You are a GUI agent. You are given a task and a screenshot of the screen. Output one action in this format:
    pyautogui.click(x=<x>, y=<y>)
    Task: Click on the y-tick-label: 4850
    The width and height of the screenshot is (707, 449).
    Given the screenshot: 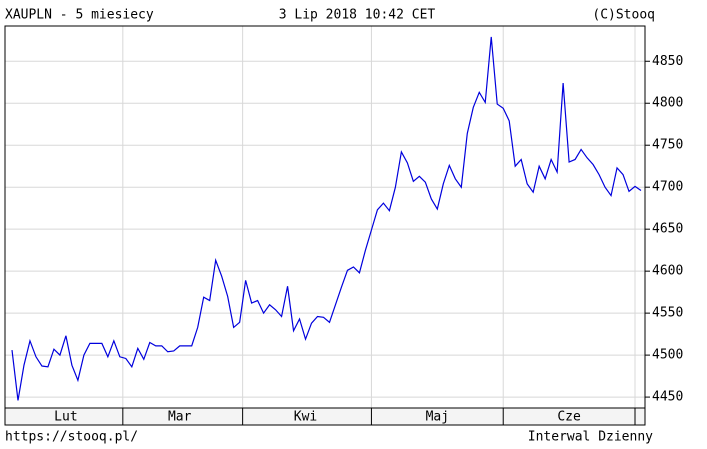 What is the action you would take?
    pyautogui.click(x=667, y=61)
    